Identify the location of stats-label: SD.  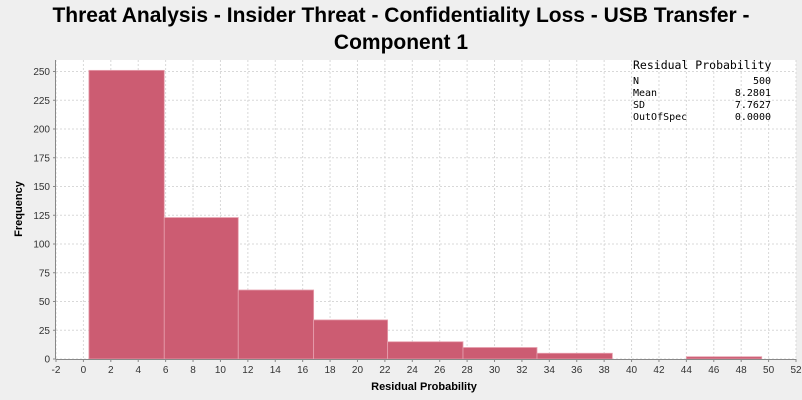
(639, 105).